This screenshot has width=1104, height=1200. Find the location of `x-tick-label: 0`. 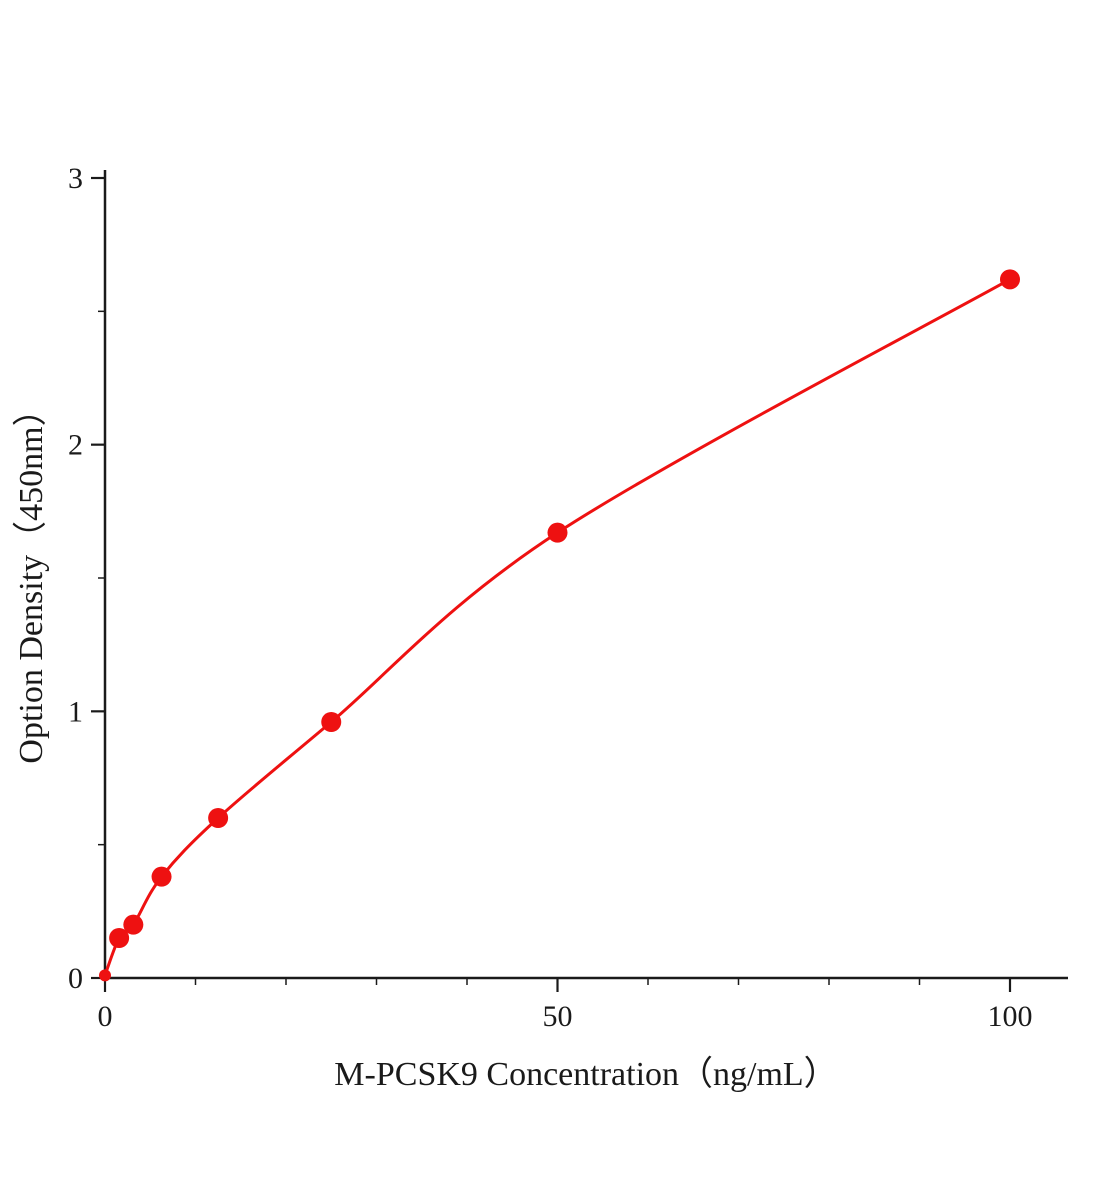

x-tick-label: 0 is located at coordinates (105, 1016).